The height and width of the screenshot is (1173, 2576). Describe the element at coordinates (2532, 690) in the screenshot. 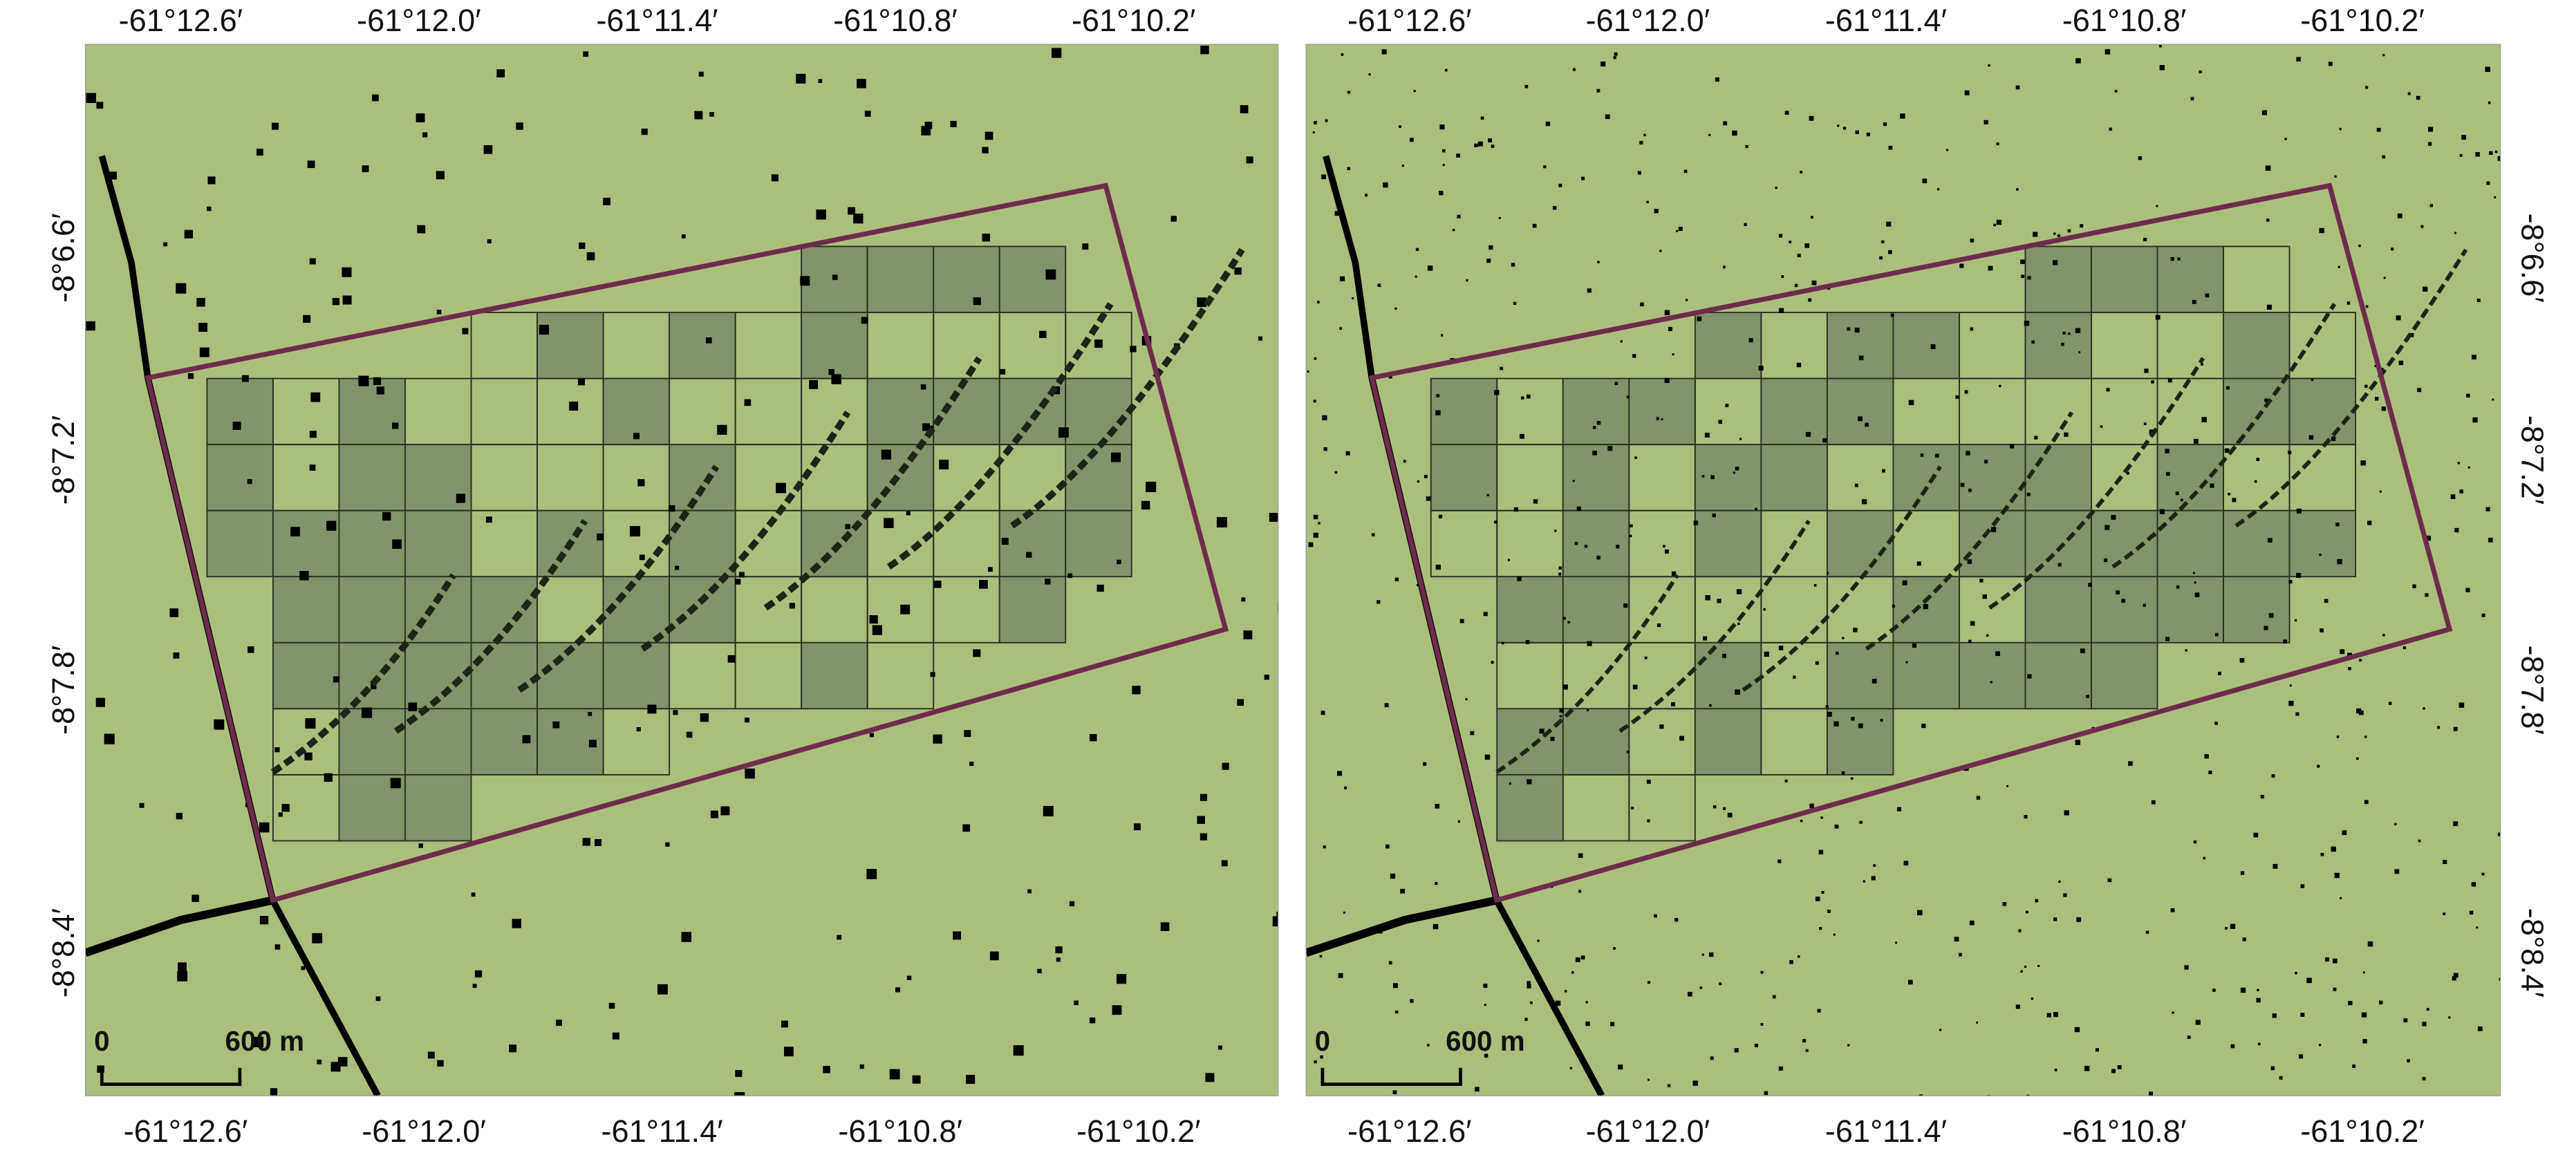

I see `lat-label: -8°7.8′` at that location.